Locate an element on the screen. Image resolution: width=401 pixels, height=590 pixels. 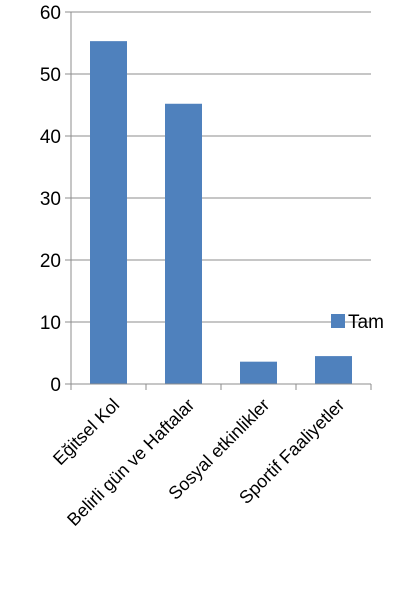
y-tick-label: 50 is located at coordinates (50, 75).